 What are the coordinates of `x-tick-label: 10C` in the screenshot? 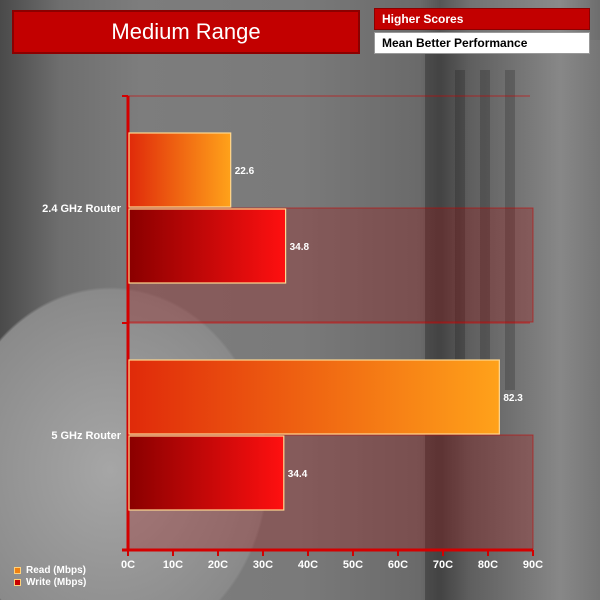 It's located at (173, 565).